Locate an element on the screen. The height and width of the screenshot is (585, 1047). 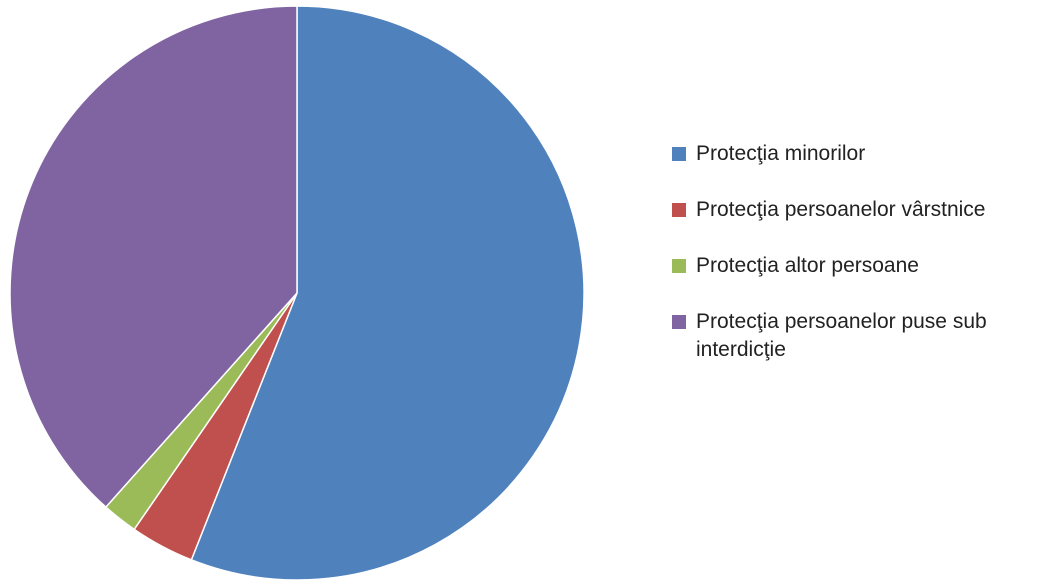
legend-item-minori: Protecţia minorilor is located at coordinates (858, 154).